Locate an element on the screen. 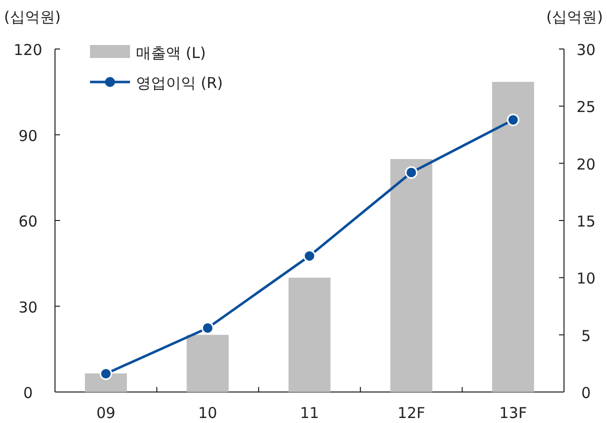 This screenshot has height=423, width=607. y-tick-label: 0 is located at coordinates (28, 393).